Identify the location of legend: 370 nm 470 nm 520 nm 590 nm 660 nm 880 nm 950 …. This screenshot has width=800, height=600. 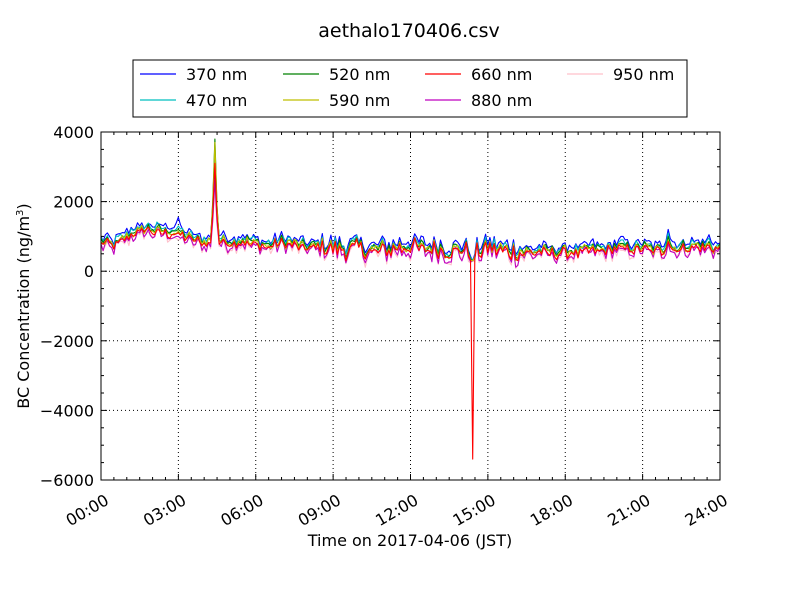
(410, 88).